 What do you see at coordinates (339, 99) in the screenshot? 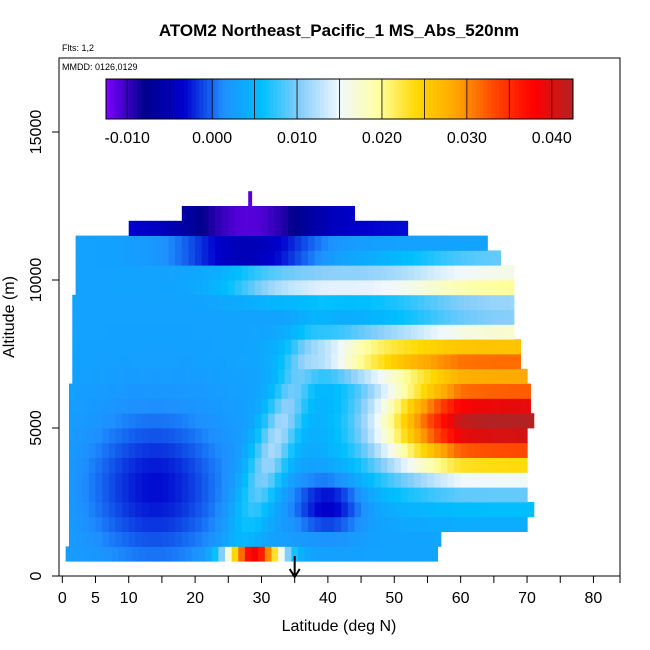
I see `colorbar-frame` at bounding box center [339, 99].